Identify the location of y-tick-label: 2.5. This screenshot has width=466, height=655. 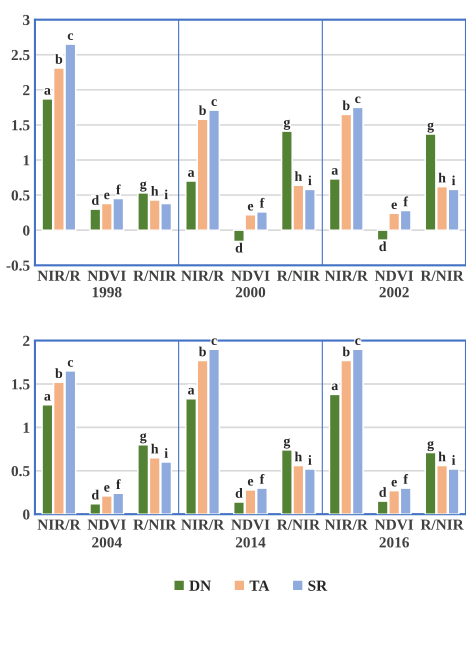
(21, 55).